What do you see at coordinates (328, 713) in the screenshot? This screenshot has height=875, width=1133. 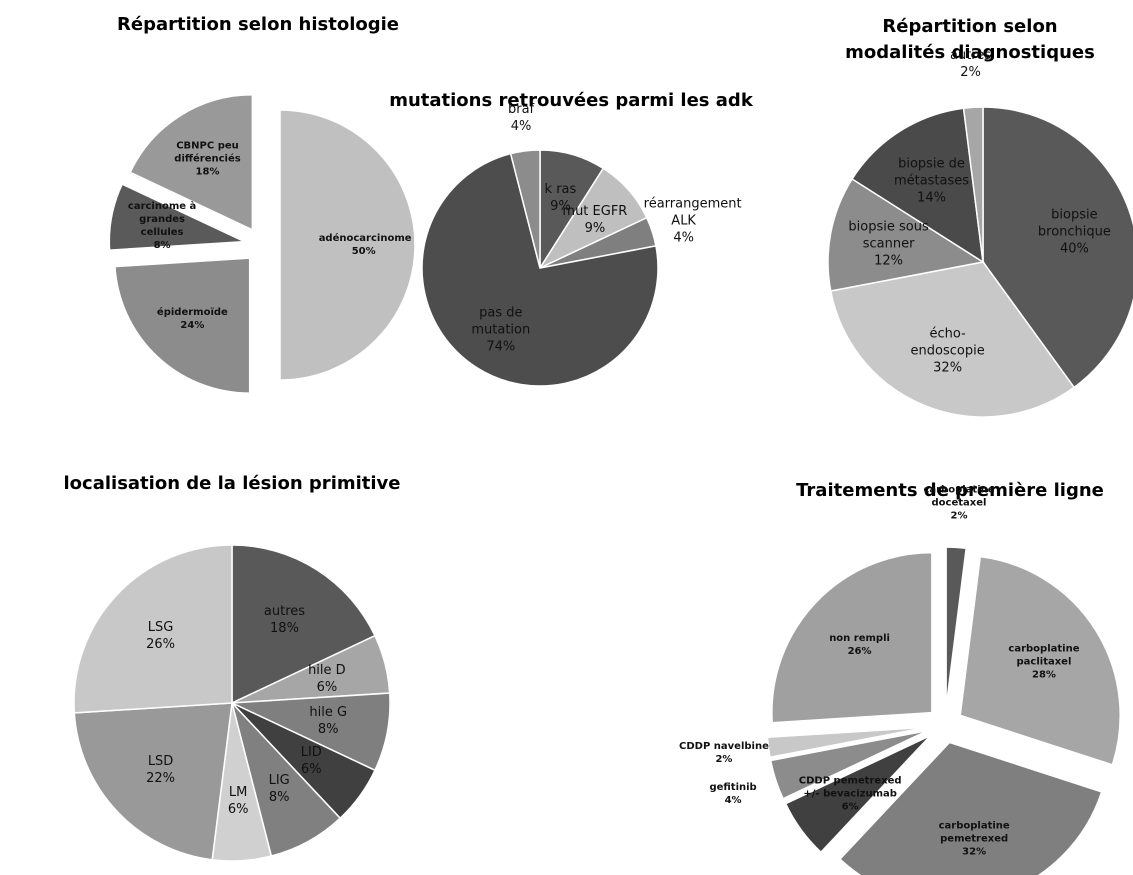 I see `category-label: hile G` at bounding box center [328, 713].